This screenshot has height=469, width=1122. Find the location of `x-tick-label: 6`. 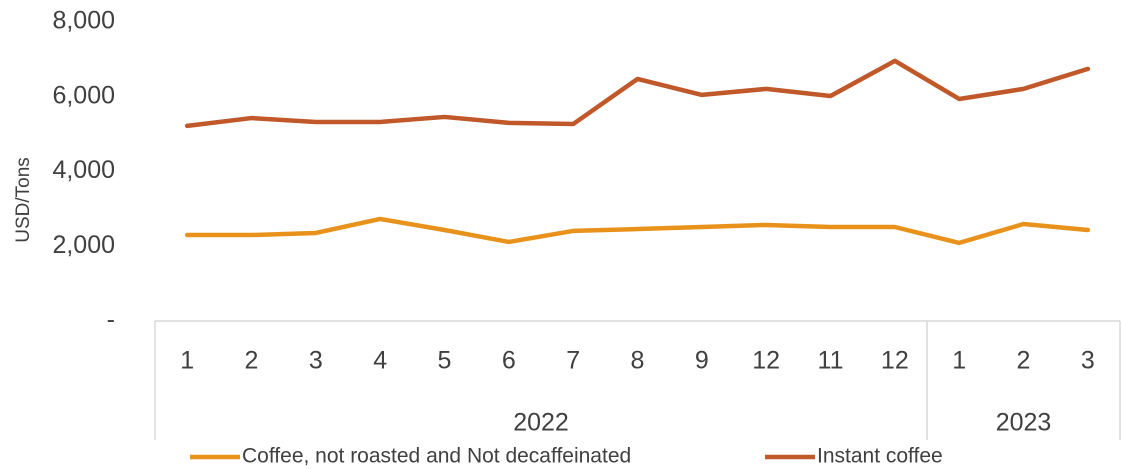

x-tick-label: 6 is located at coordinates (509, 361).